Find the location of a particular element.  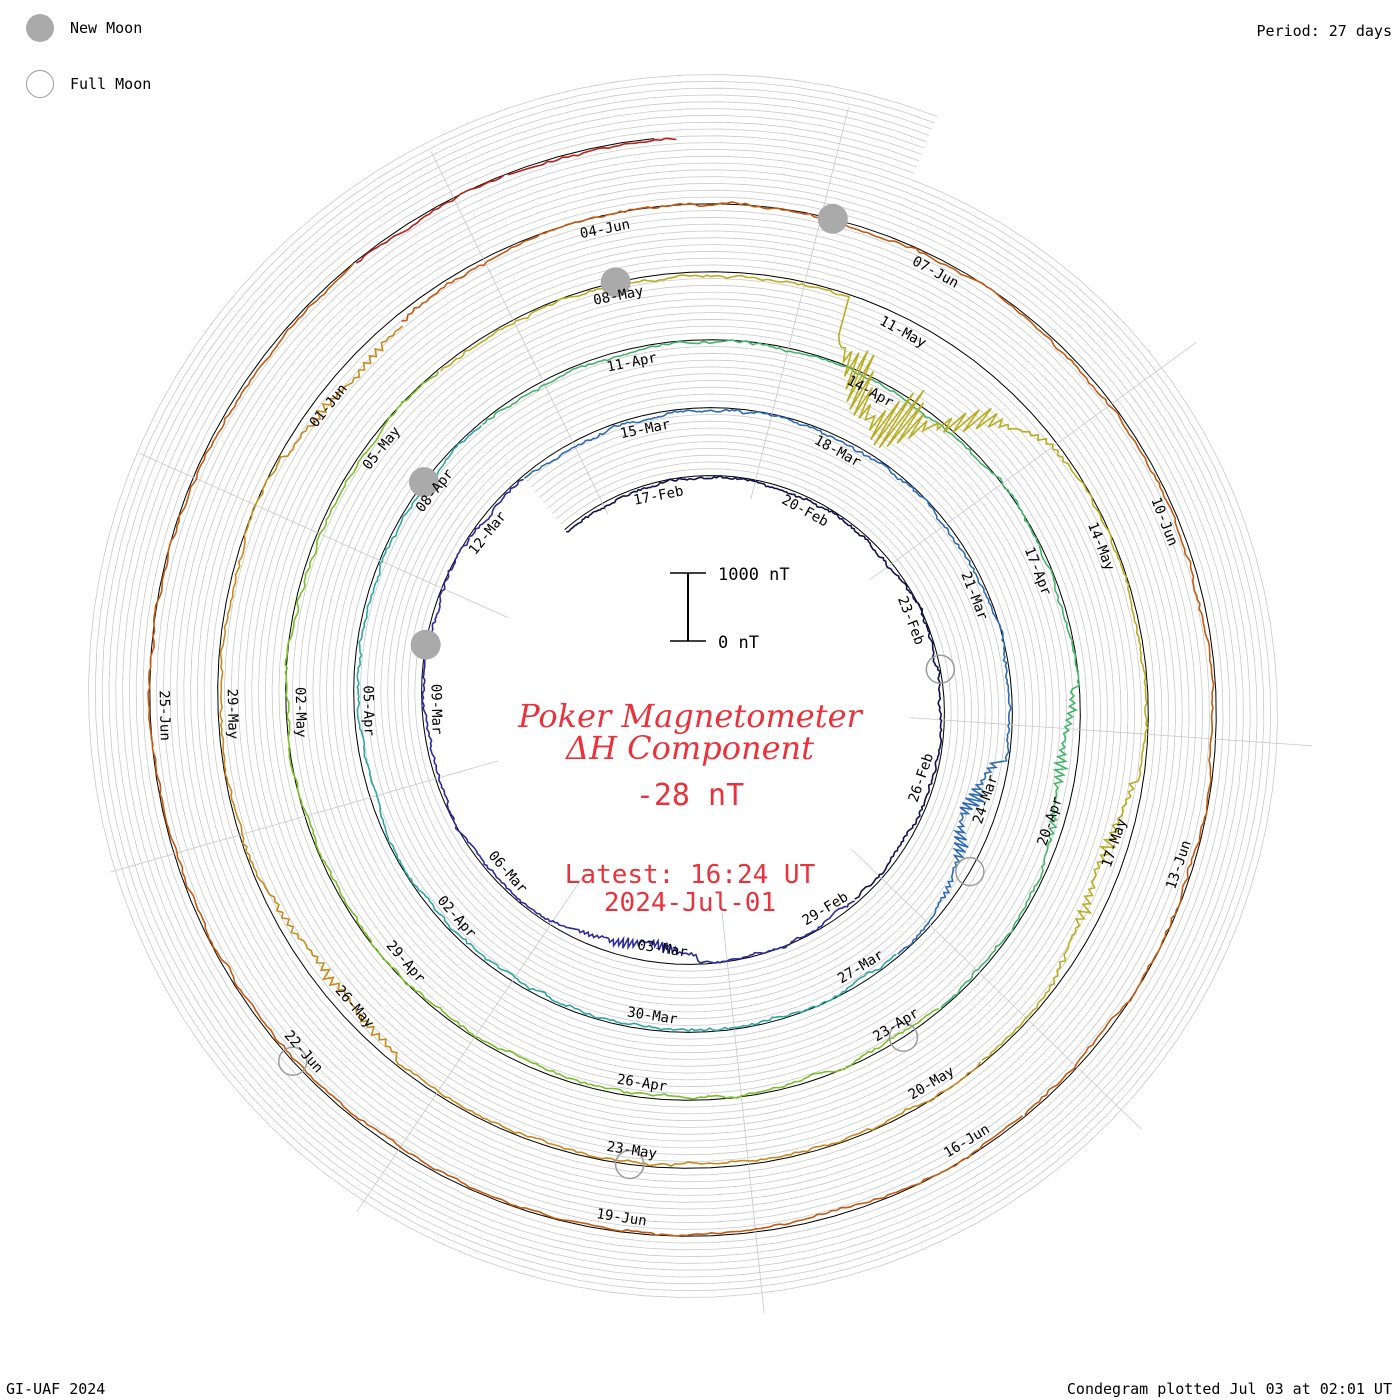

chart-title: Poker Magnetometer is located at coordinates (690, 716).